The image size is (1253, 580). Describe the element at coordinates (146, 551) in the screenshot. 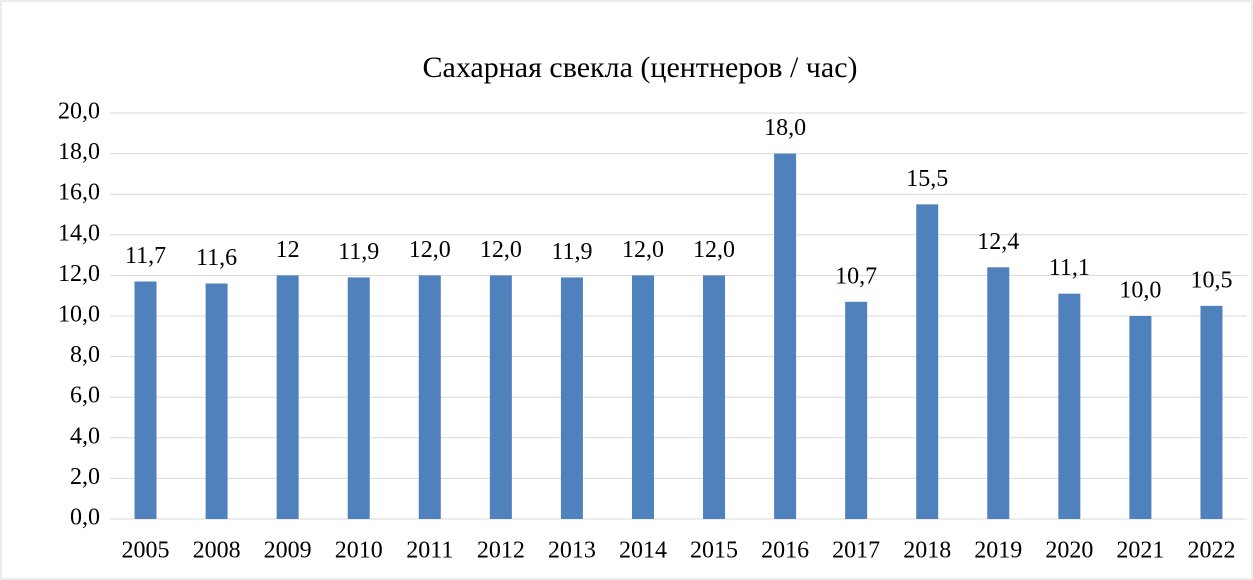

I see `x-tick-label: 2005` at that location.